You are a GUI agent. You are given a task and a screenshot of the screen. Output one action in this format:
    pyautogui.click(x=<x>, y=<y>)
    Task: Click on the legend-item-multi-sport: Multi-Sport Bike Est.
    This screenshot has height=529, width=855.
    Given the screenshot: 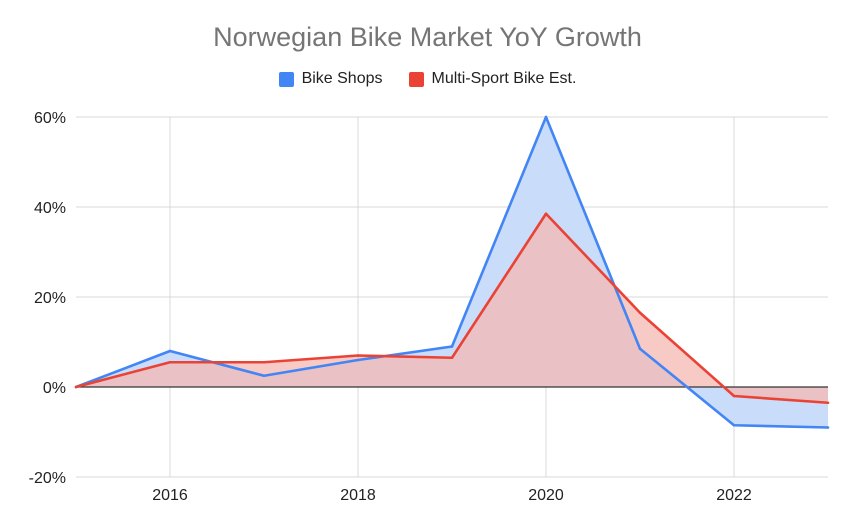 What is the action you would take?
    pyautogui.click(x=492, y=79)
    